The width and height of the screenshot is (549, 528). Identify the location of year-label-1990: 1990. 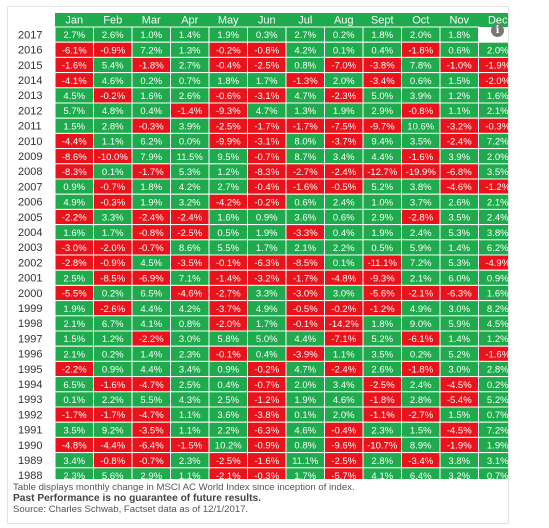
(30, 446).